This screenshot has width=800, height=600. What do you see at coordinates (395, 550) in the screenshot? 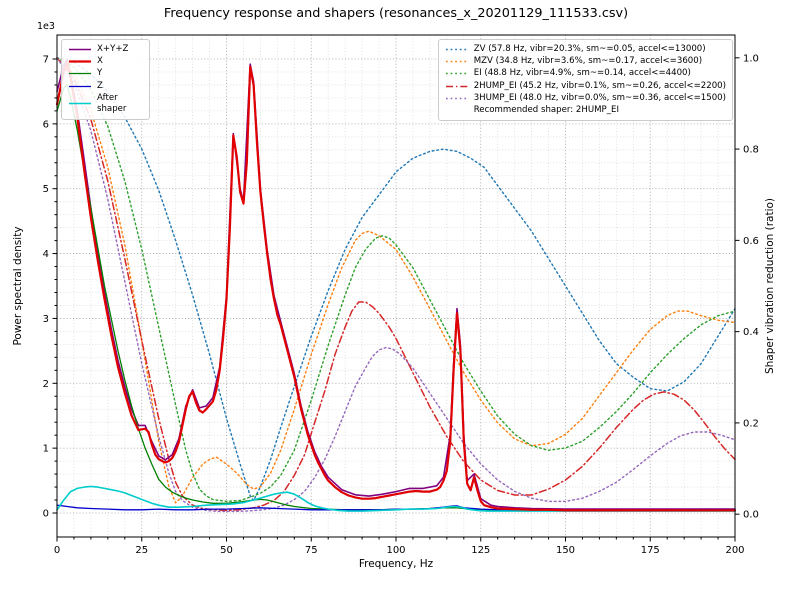
I see `x-tick-label: 100` at bounding box center [395, 550].